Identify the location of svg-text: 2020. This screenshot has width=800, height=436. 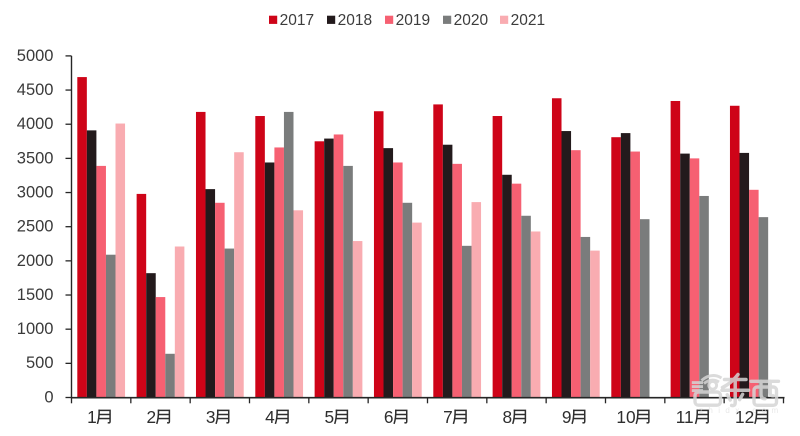
(471, 20).